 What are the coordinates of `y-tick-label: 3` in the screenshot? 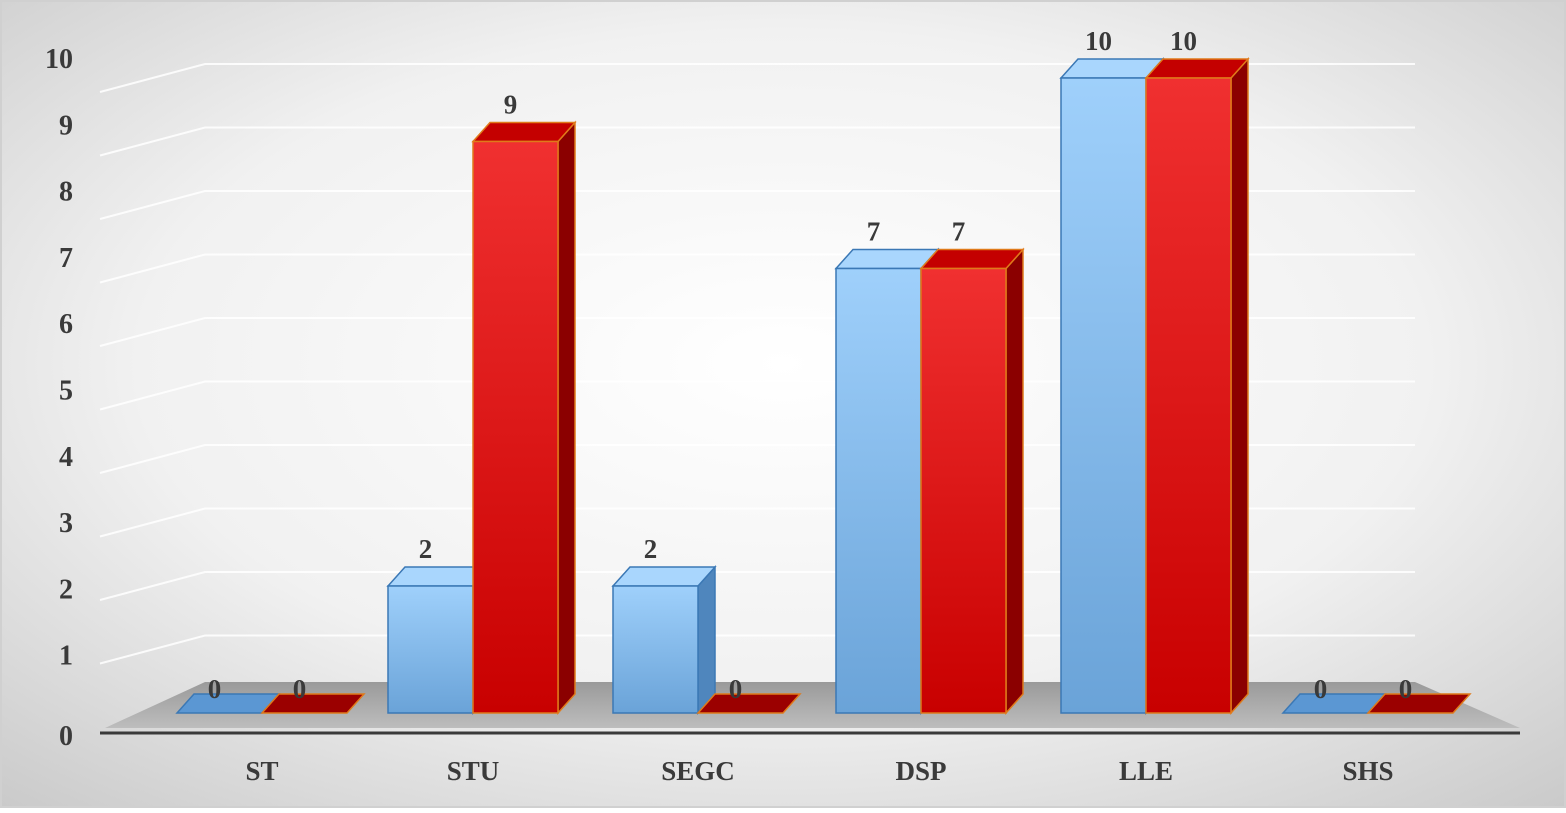 It's located at (66, 523).